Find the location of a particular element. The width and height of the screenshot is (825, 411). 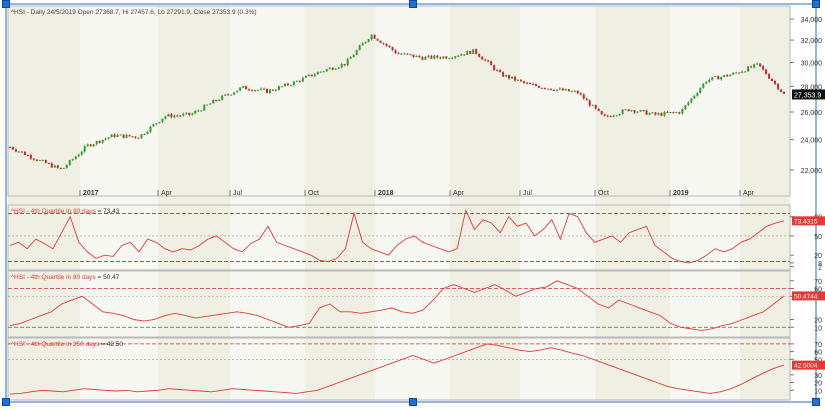

x-tick-label: Apr is located at coordinates (167, 193).